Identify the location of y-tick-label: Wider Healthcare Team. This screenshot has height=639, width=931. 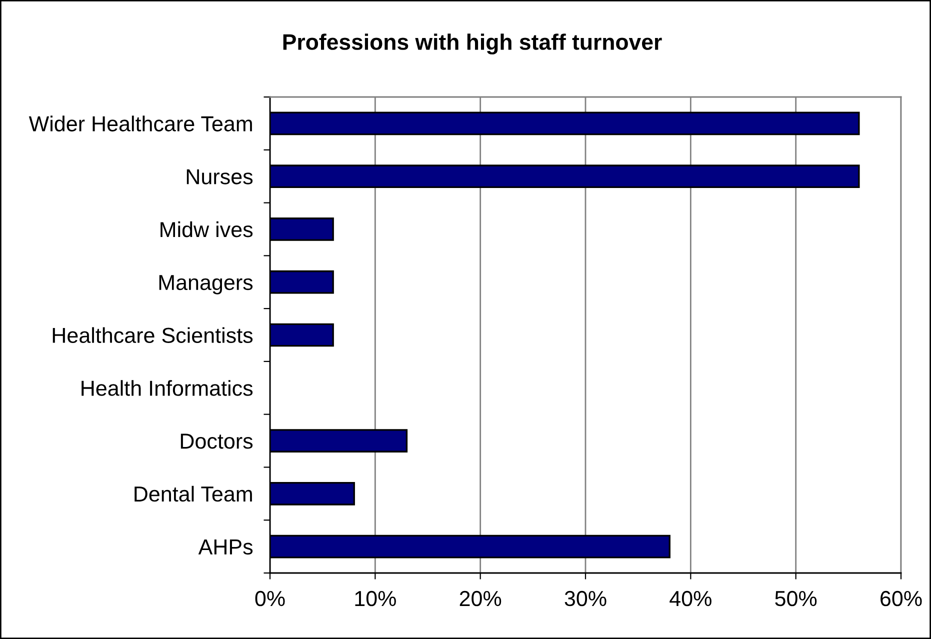
(140, 124).